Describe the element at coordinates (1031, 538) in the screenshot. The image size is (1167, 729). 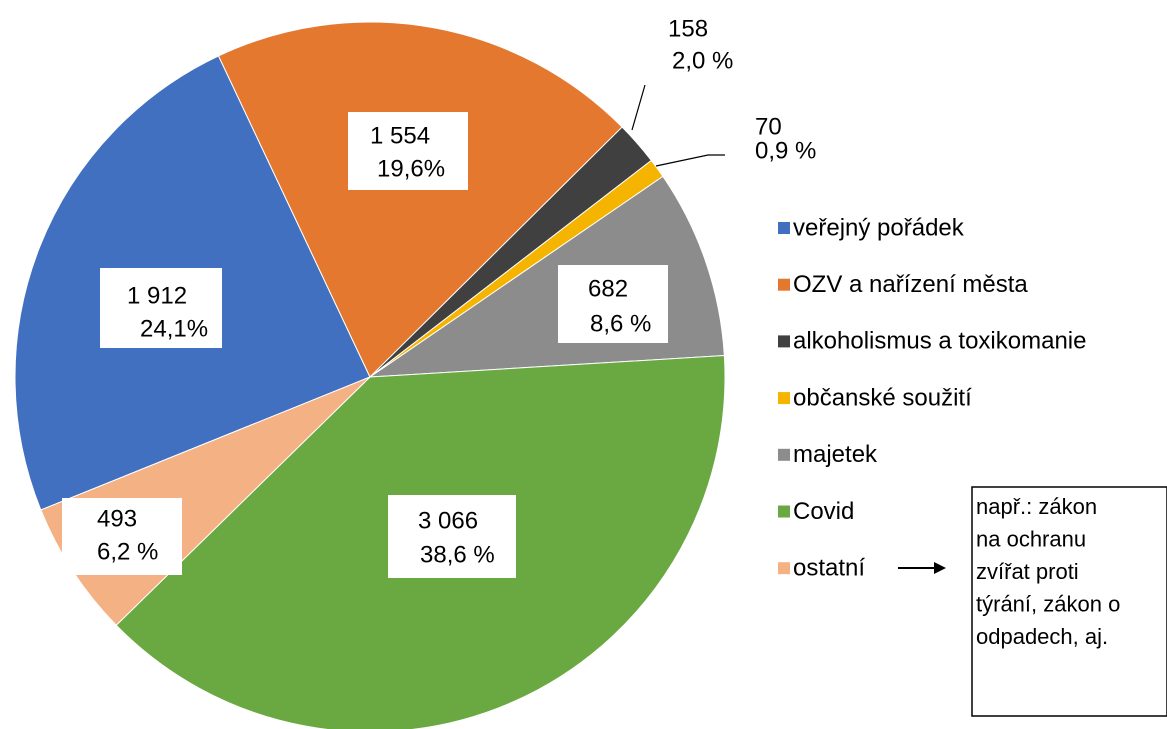
I see `annotation-text: na ochranu` at that location.